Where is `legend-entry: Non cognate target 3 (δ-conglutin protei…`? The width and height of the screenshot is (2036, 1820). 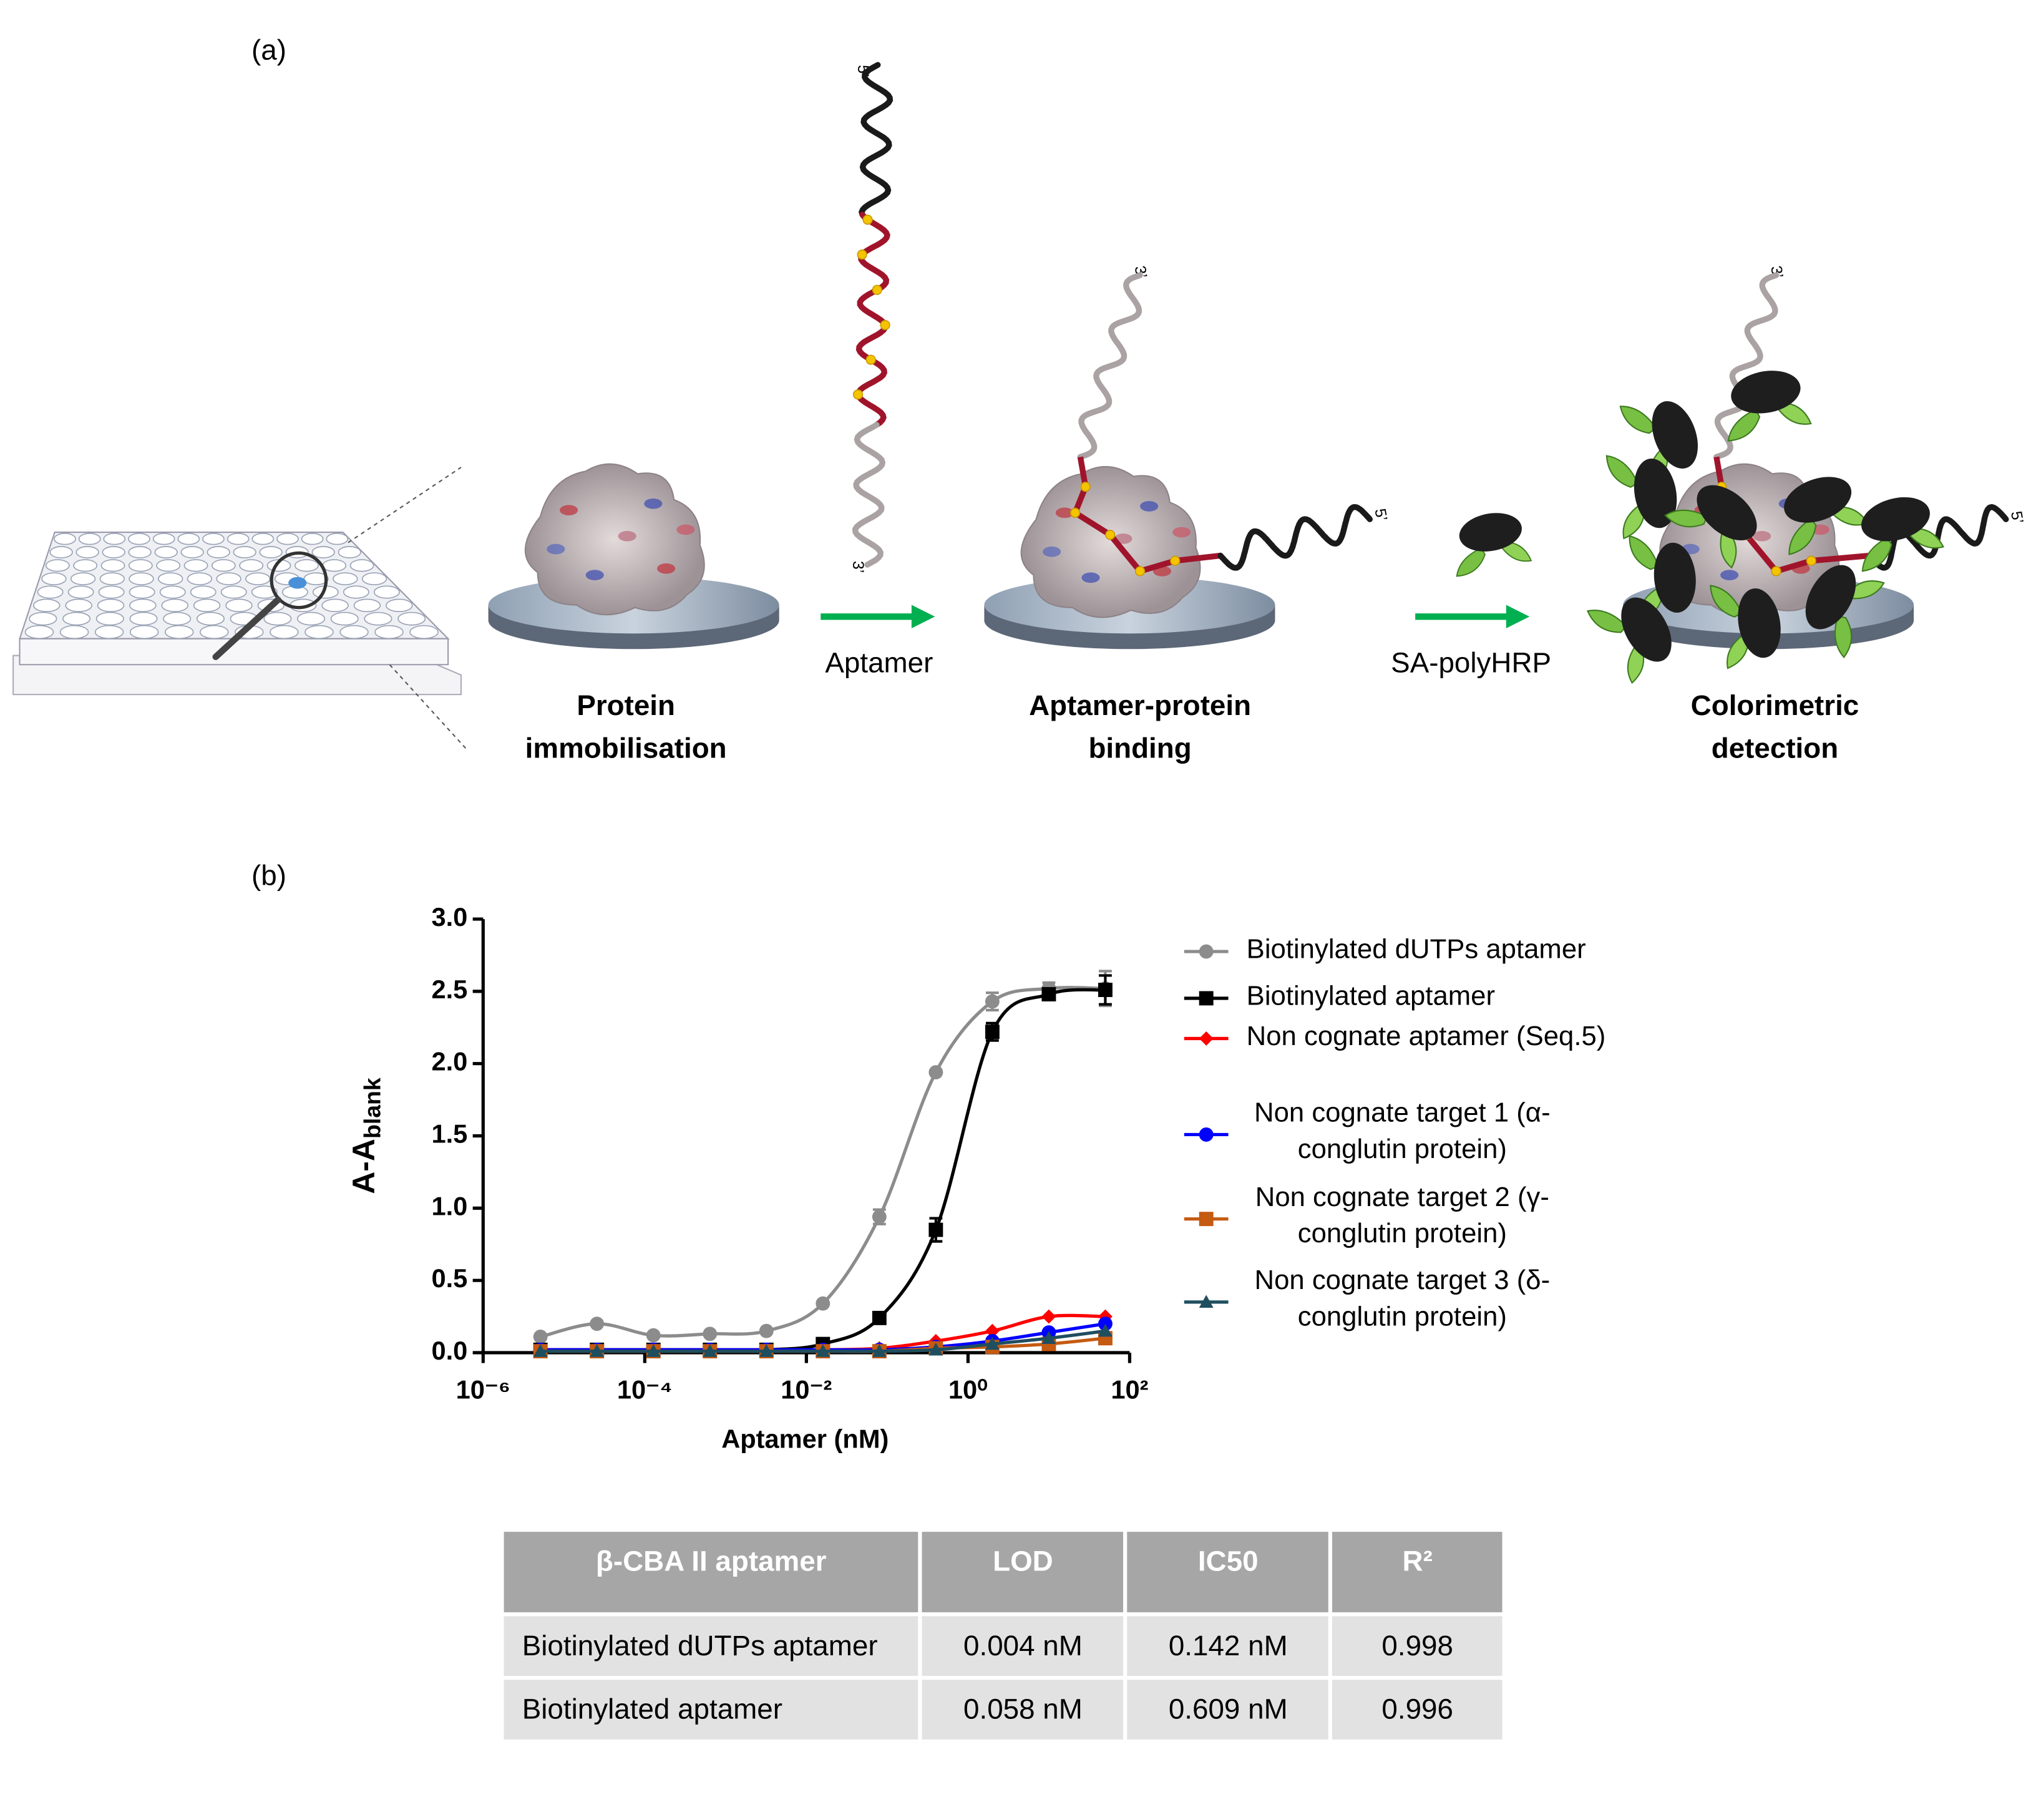 legend-entry: Non cognate target 3 (δ-conglutin protei… is located at coordinates (1403, 1299).